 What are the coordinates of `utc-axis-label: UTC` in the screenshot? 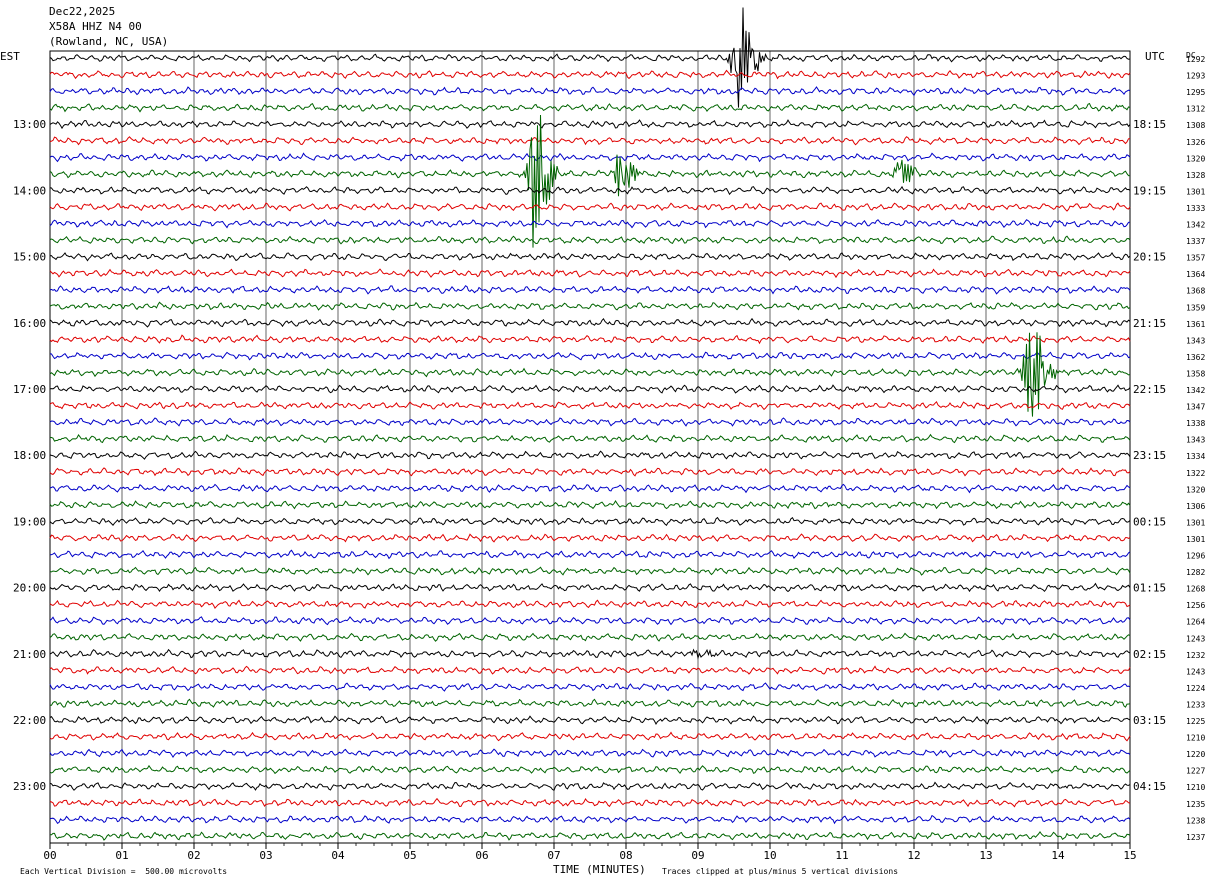 It's located at (1155, 56).